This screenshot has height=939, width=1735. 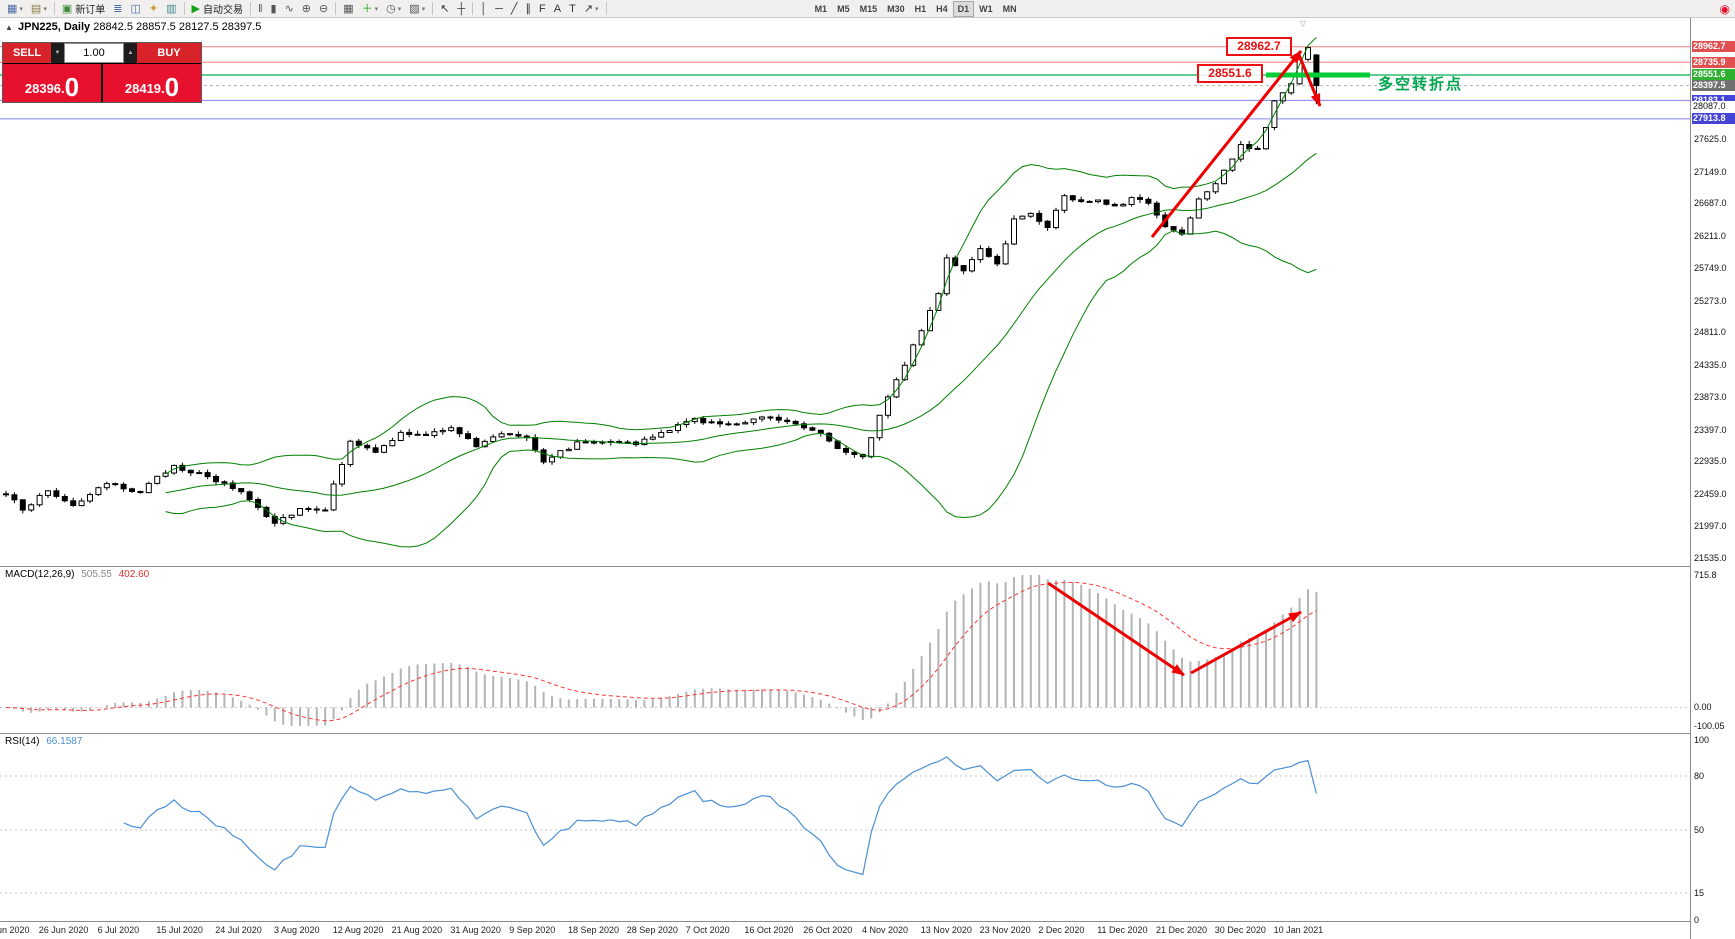 What do you see at coordinates (1710, 461) in the screenshot?
I see `price-axis-label: 22935.0` at bounding box center [1710, 461].